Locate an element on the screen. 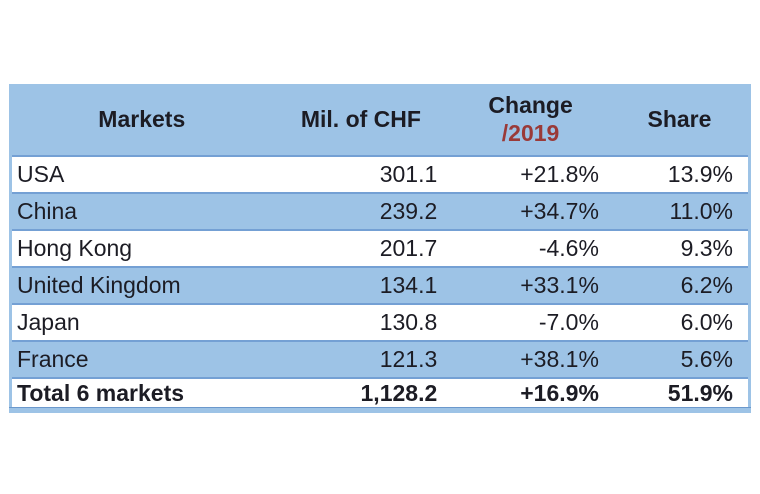  table-row-japan: Japan 130.8 -7.0% 6.0% is located at coordinates (380, 323).